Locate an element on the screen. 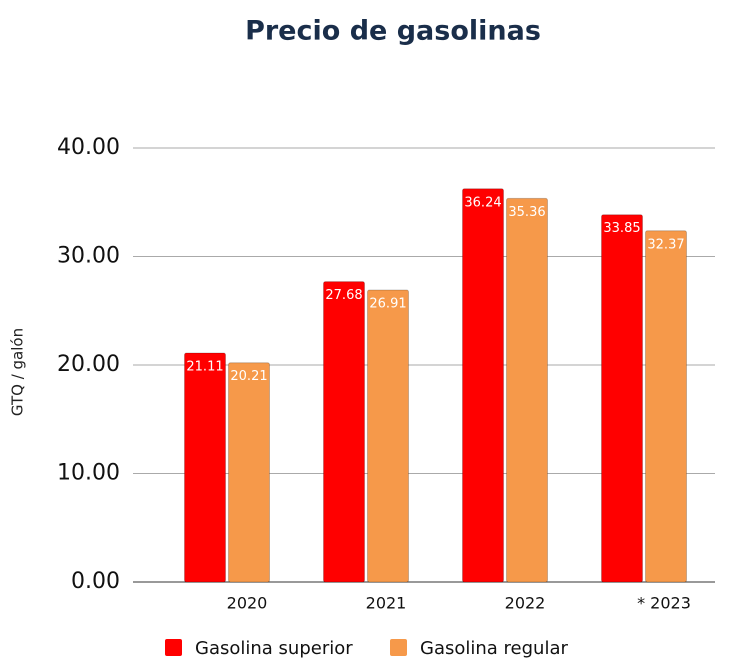  y-axis-label: GTQ / galón is located at coordinates (18, 372).